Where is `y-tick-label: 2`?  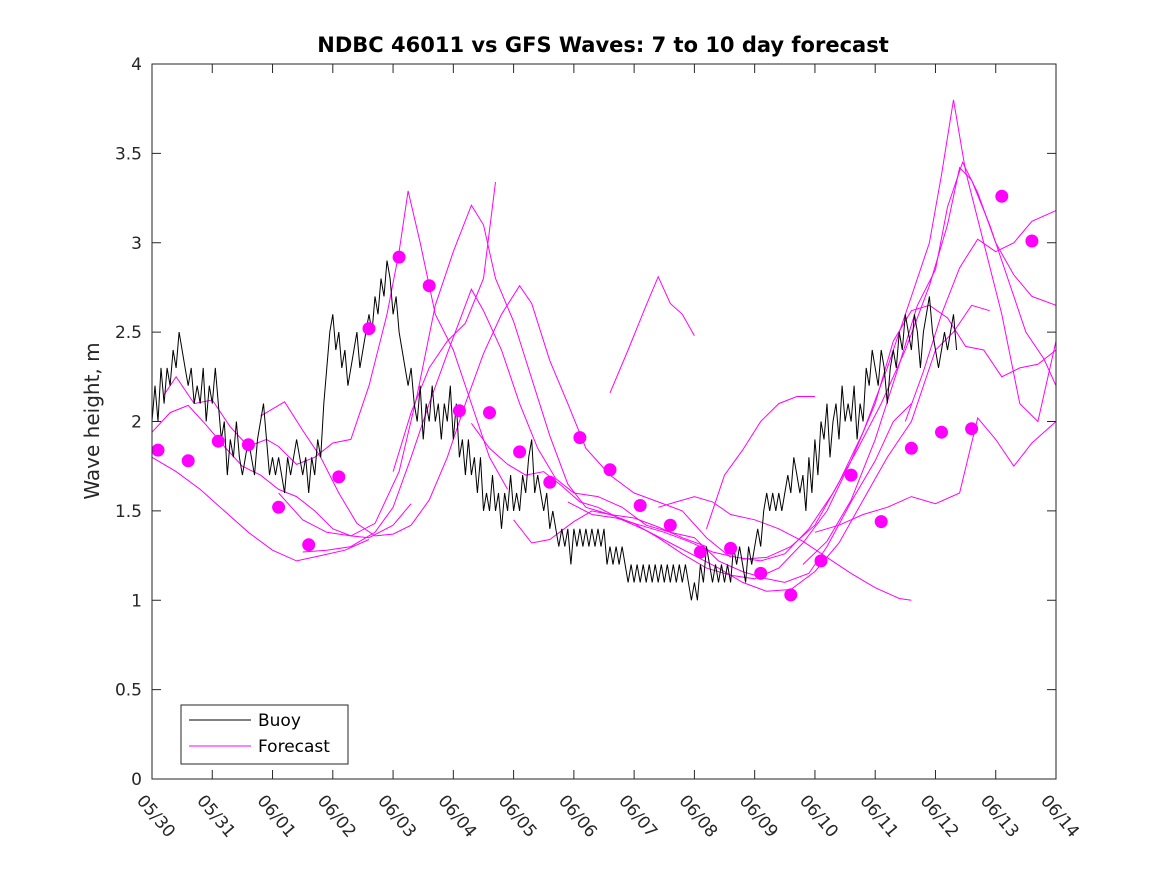 y-tick-label: 2 is located at coordinates (136, 423).